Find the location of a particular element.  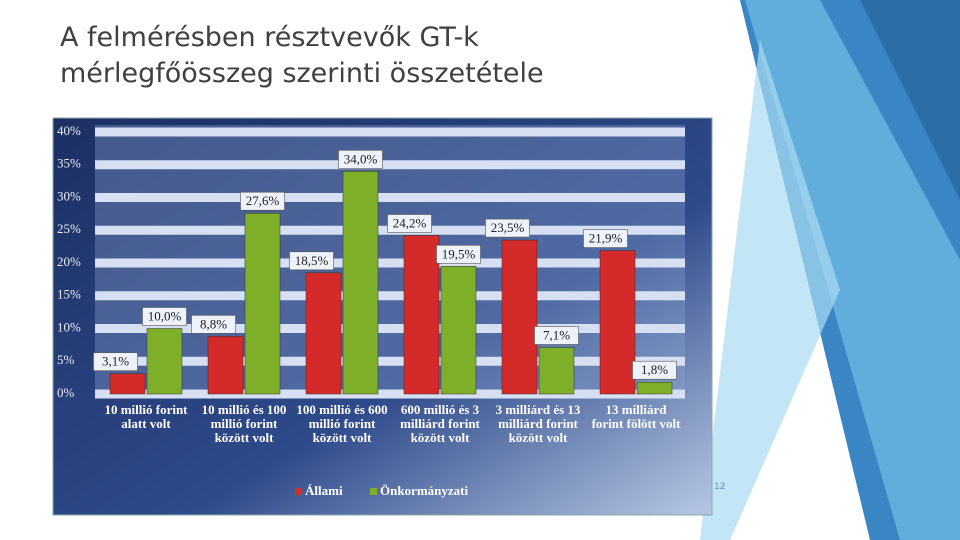

y-tick-label: 15% is located at coordinates (69, 294).